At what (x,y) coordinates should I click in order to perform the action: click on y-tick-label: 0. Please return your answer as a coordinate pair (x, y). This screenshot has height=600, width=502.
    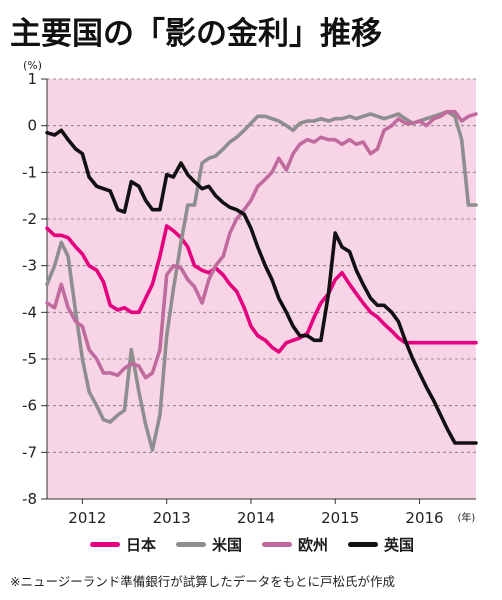
    Looking at the image, I should click on (32, 126).